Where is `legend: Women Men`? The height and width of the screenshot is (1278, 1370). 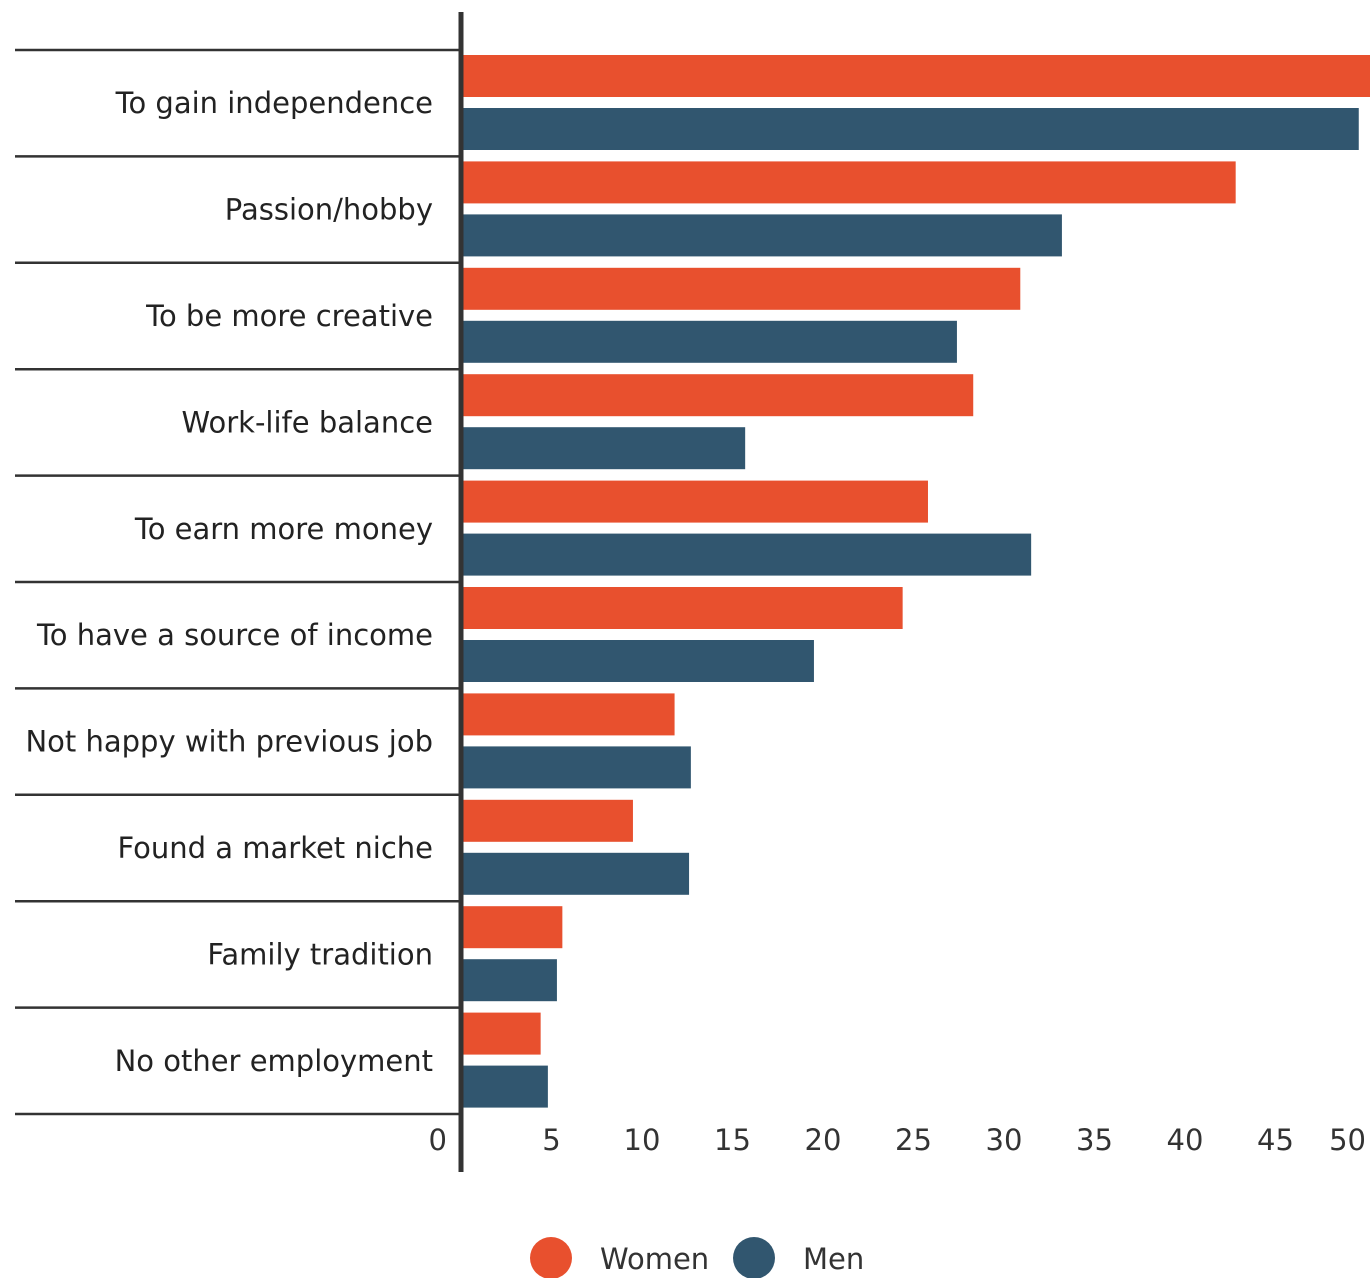
legend: Women Men is located at coordinates (697, 1257).